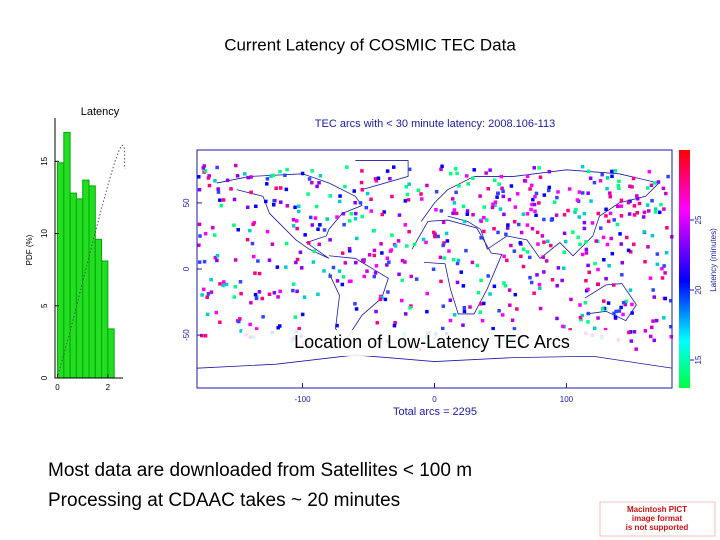  What do you see at coordinates (713, 260) in the screenshot?
I see `colorbar-label: Latency (minutes)` at bounding box center [713, 260].